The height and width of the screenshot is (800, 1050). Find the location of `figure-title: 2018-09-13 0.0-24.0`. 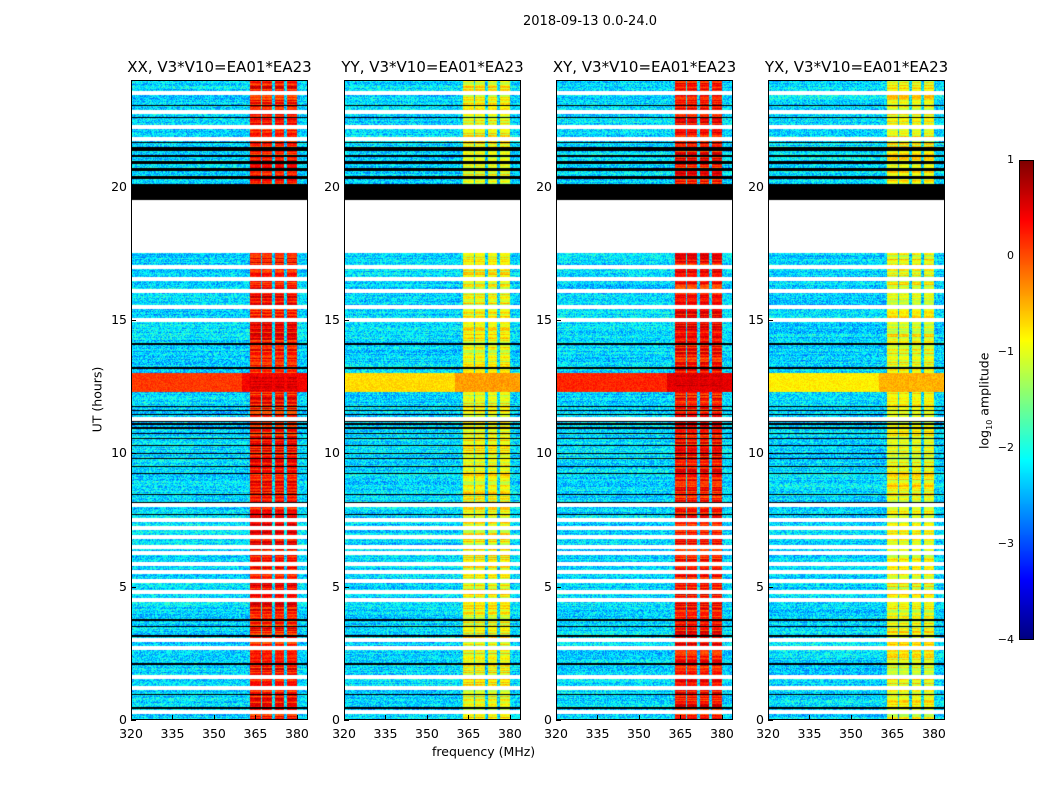

figure-title: 2018-09-13 0.0-24.0 is located at coordinates (590, 21).